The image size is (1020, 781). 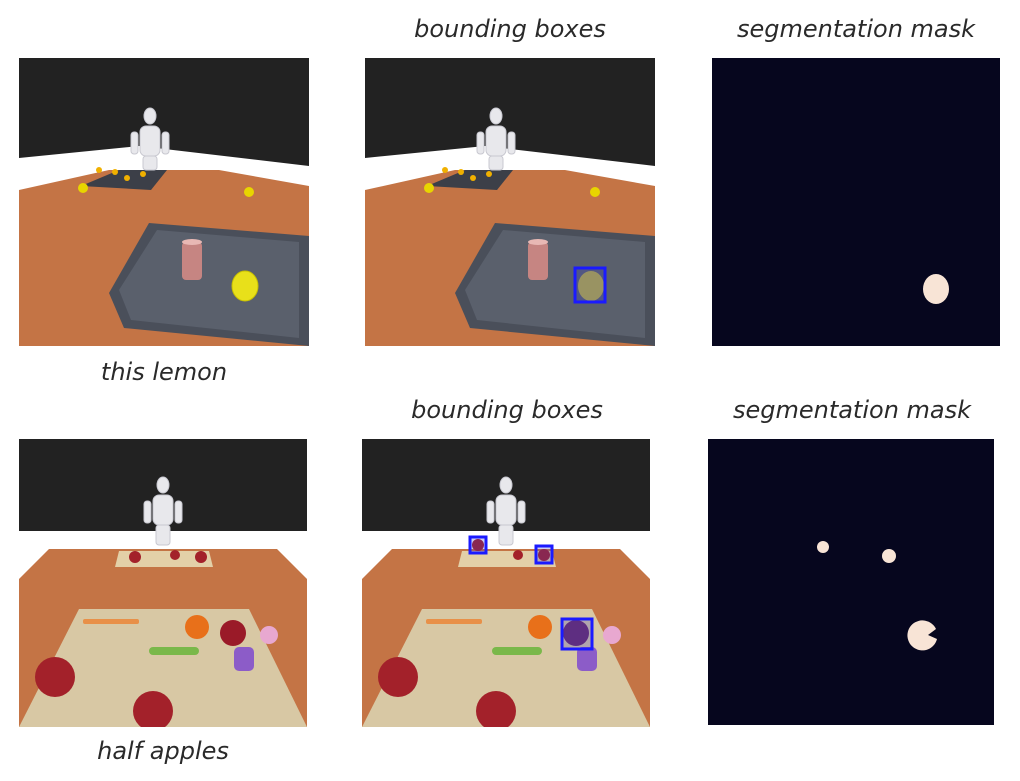 What do you see at coordinates (852, 410) in the screenshot?
I see `row2-mask-title: segmentation mask` at bounding box center [852, 410].